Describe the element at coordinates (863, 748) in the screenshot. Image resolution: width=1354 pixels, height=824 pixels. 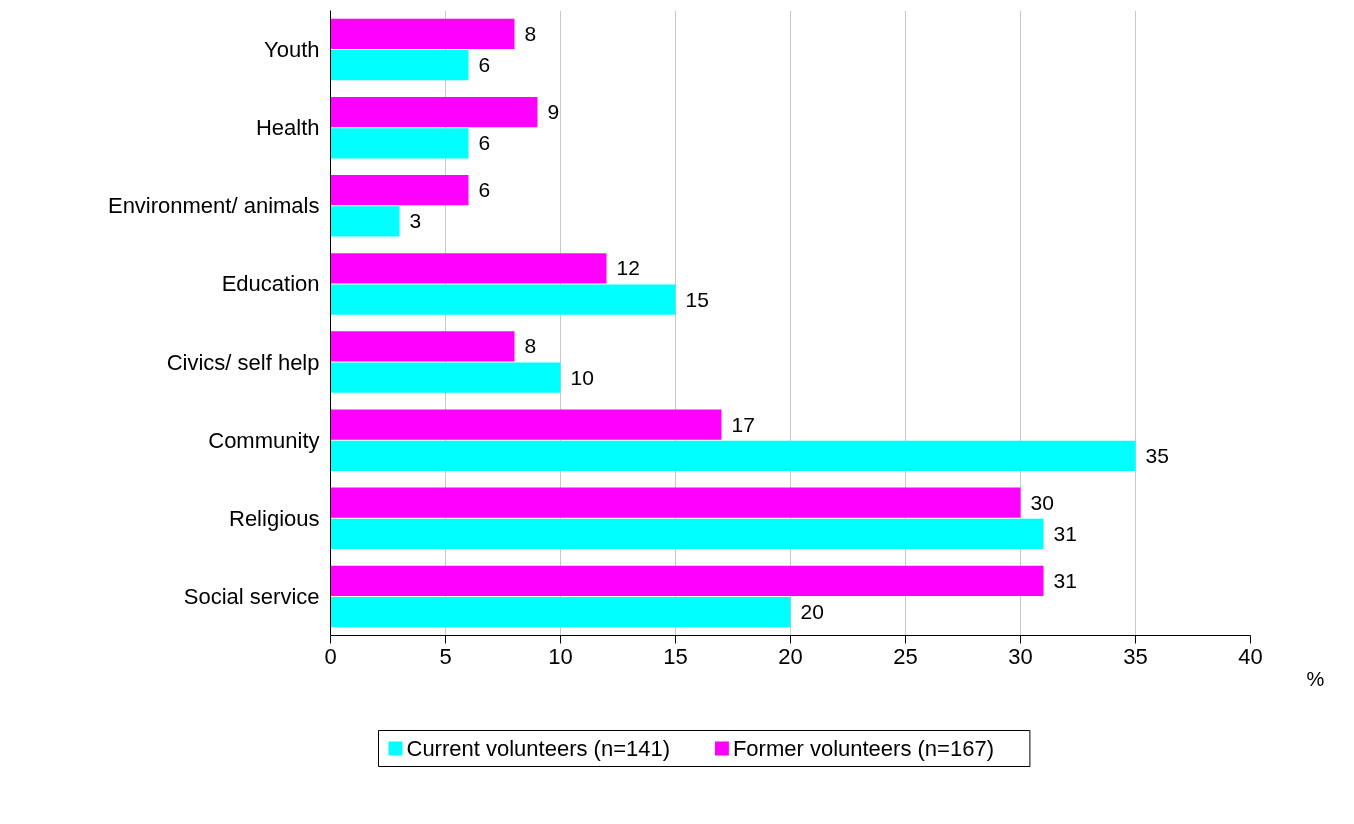
I see `legend-label: Former volunteers (n=167)` at that location.